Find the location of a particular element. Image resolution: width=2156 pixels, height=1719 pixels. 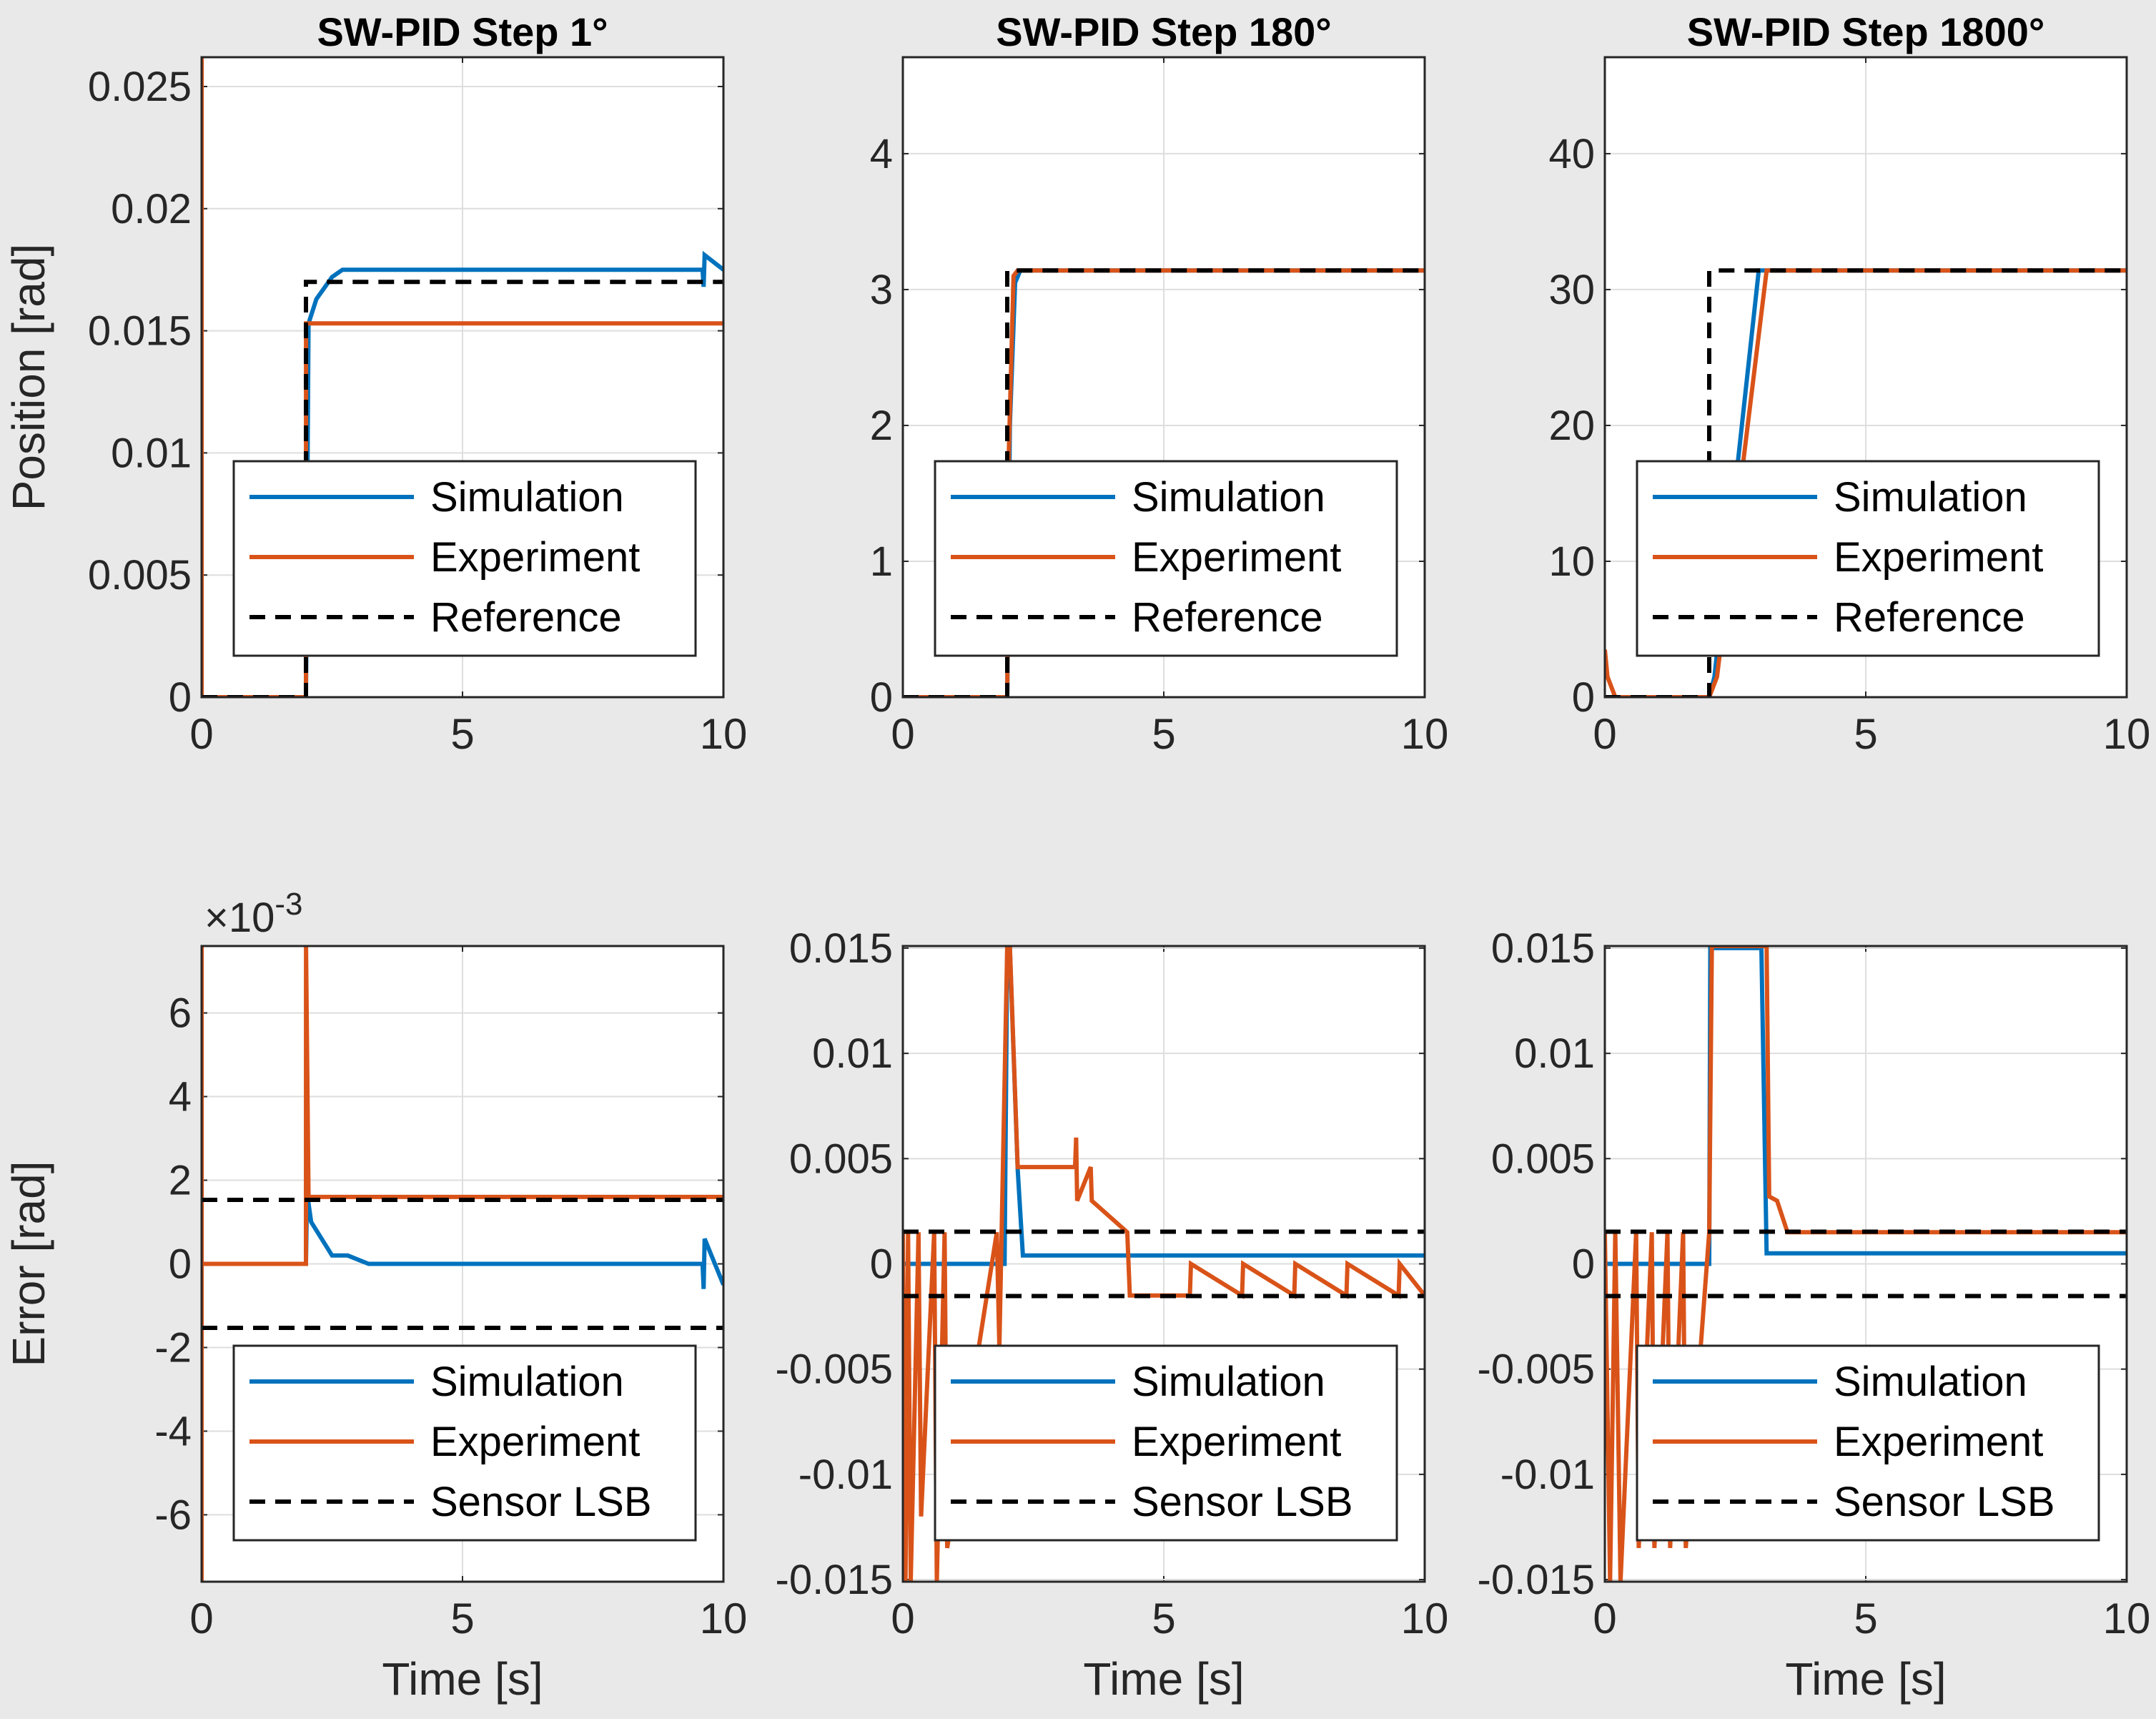

y-tick-label: -0.005 is located at coordinates (834, 1369).